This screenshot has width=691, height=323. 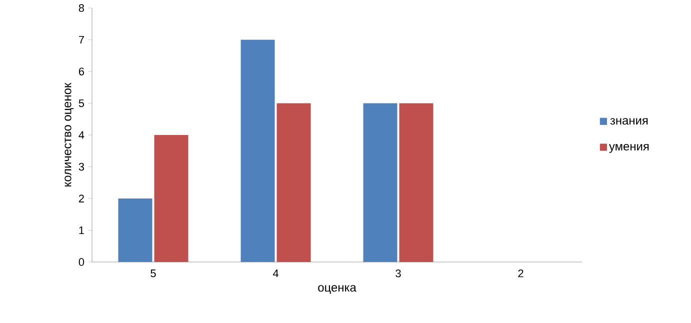 I want to click on y-tick-label: 2, so click(x=81, y=198).